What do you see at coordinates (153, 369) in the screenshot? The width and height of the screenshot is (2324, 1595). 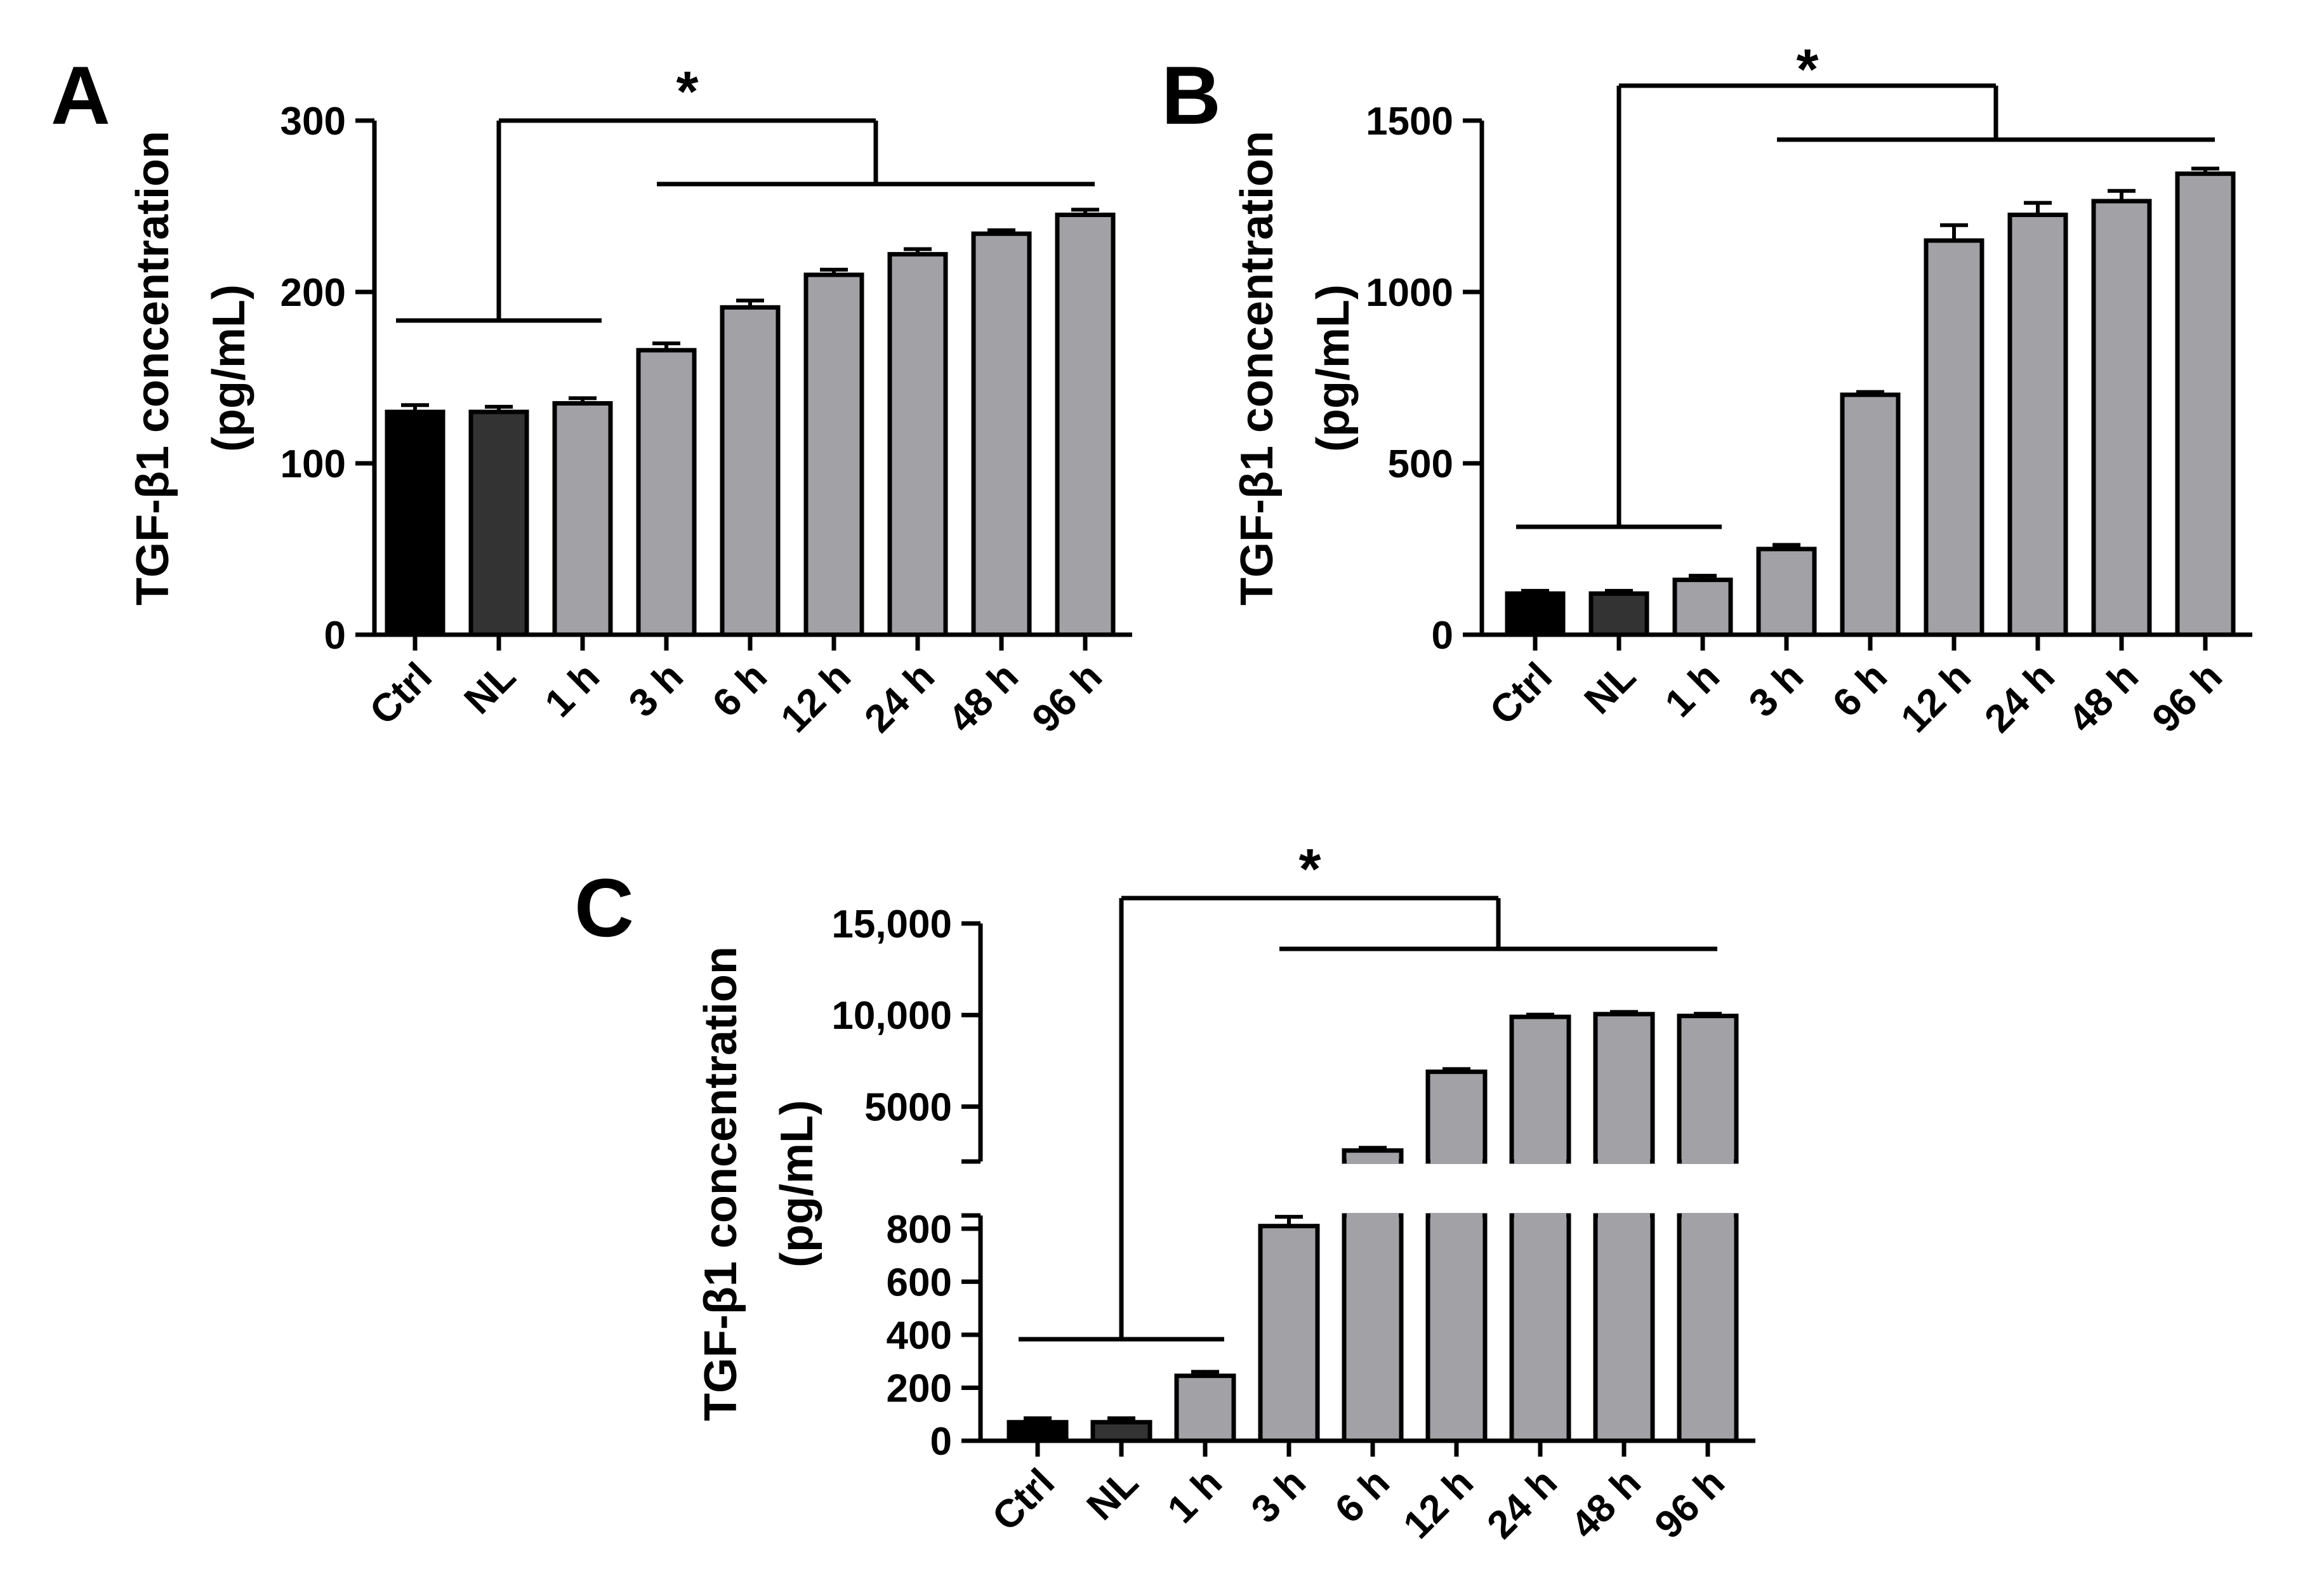 I see `panel-a-ylabel: TGF-β1 concentration` at bounding box center [153, 369].